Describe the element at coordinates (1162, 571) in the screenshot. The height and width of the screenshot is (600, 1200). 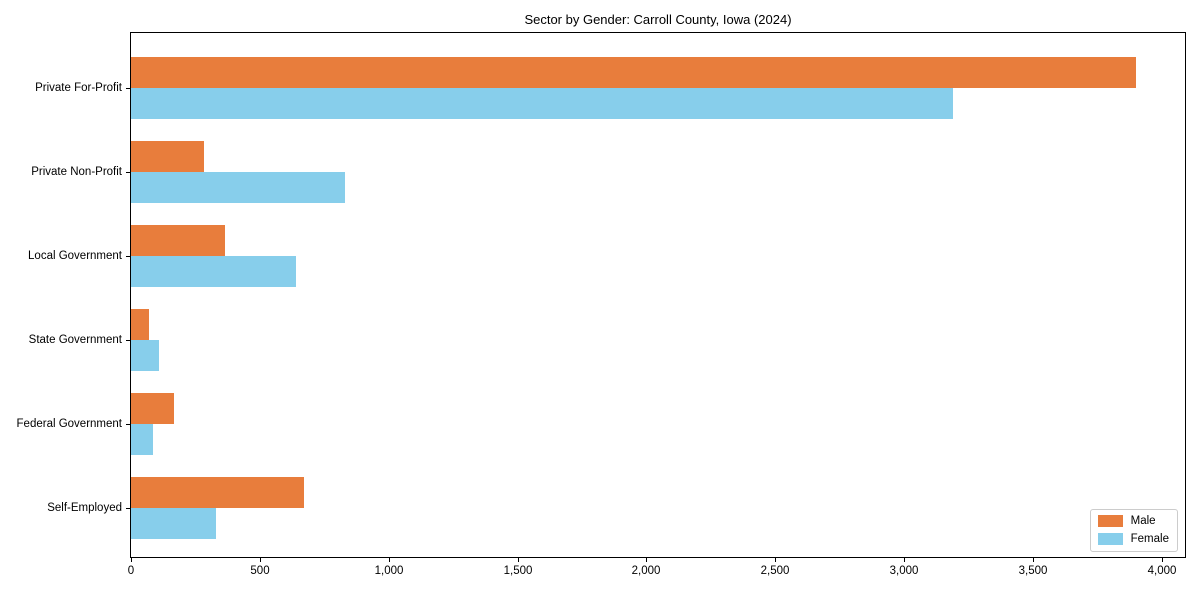
I see `x-tick-label: 4,000` at that location.